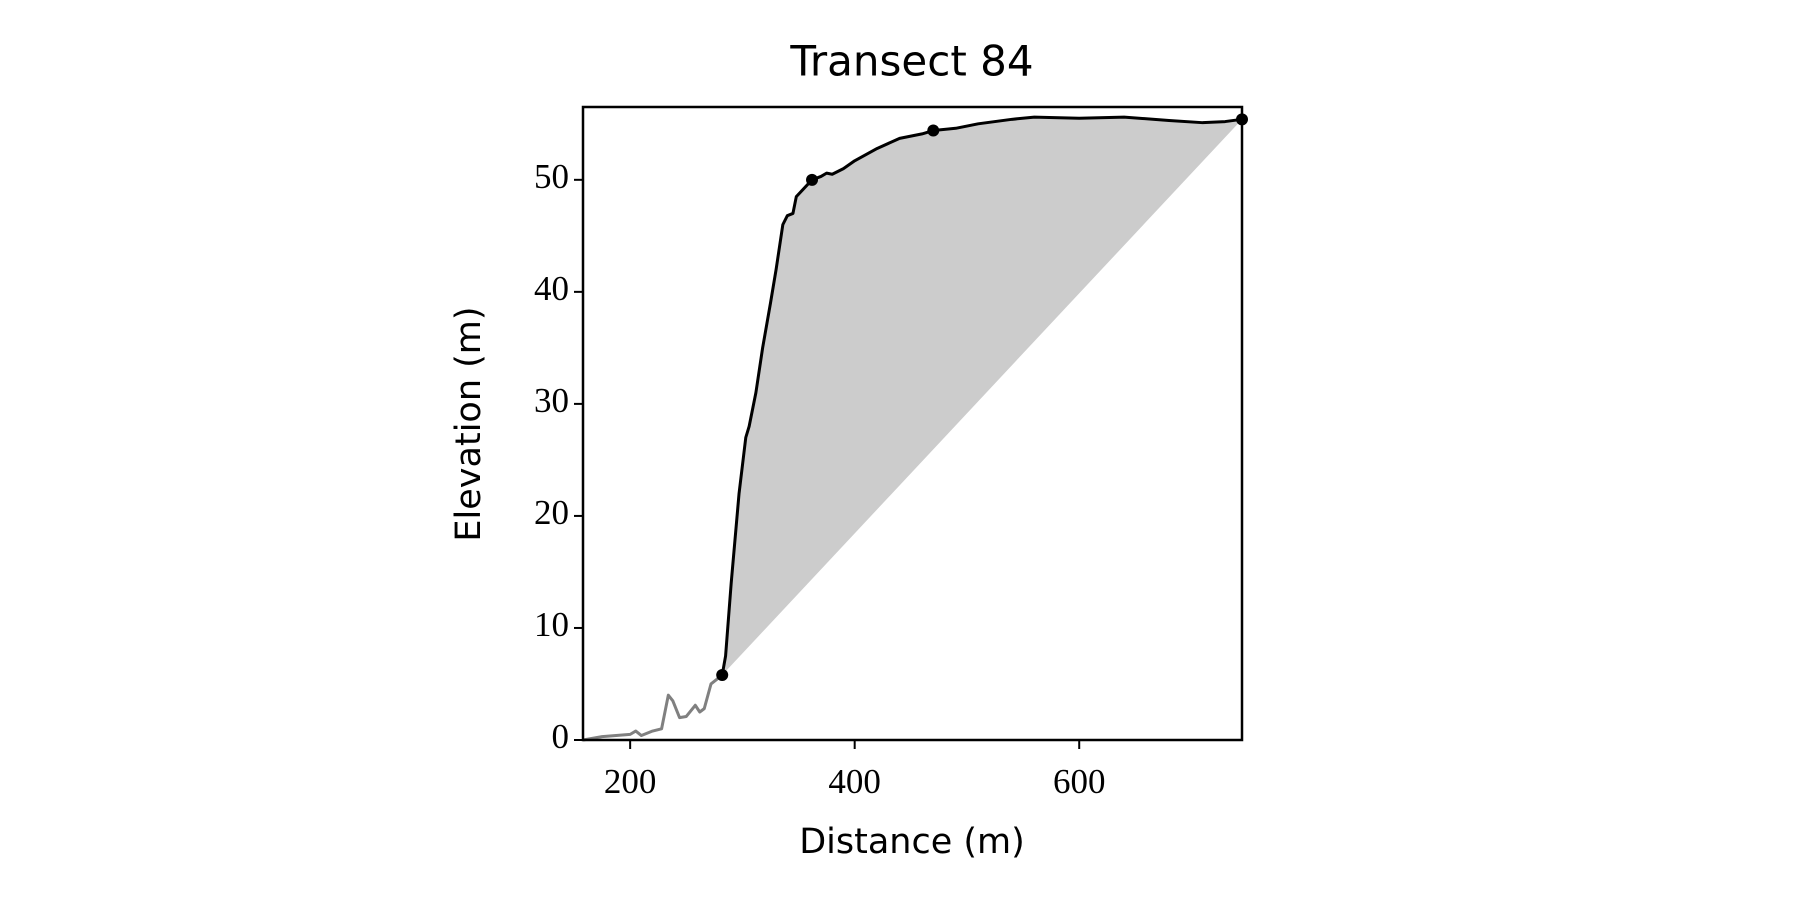 The height and width of the screenshot is (900, 1800). Describe the element at coordinates (912, 842) in the screenshot. I see `x-axis-label: Distance (m)` at that location.